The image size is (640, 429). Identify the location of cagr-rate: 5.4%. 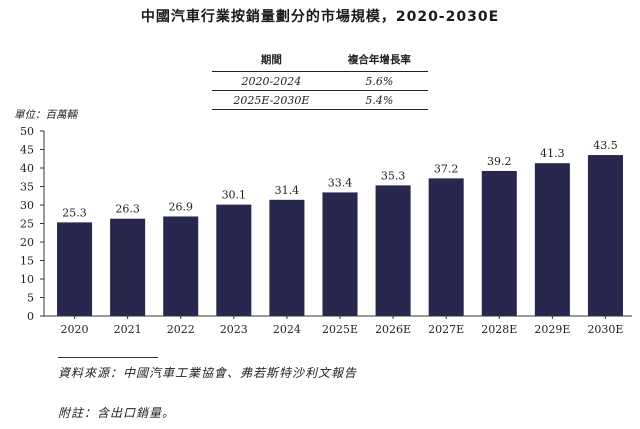
(379, 100).